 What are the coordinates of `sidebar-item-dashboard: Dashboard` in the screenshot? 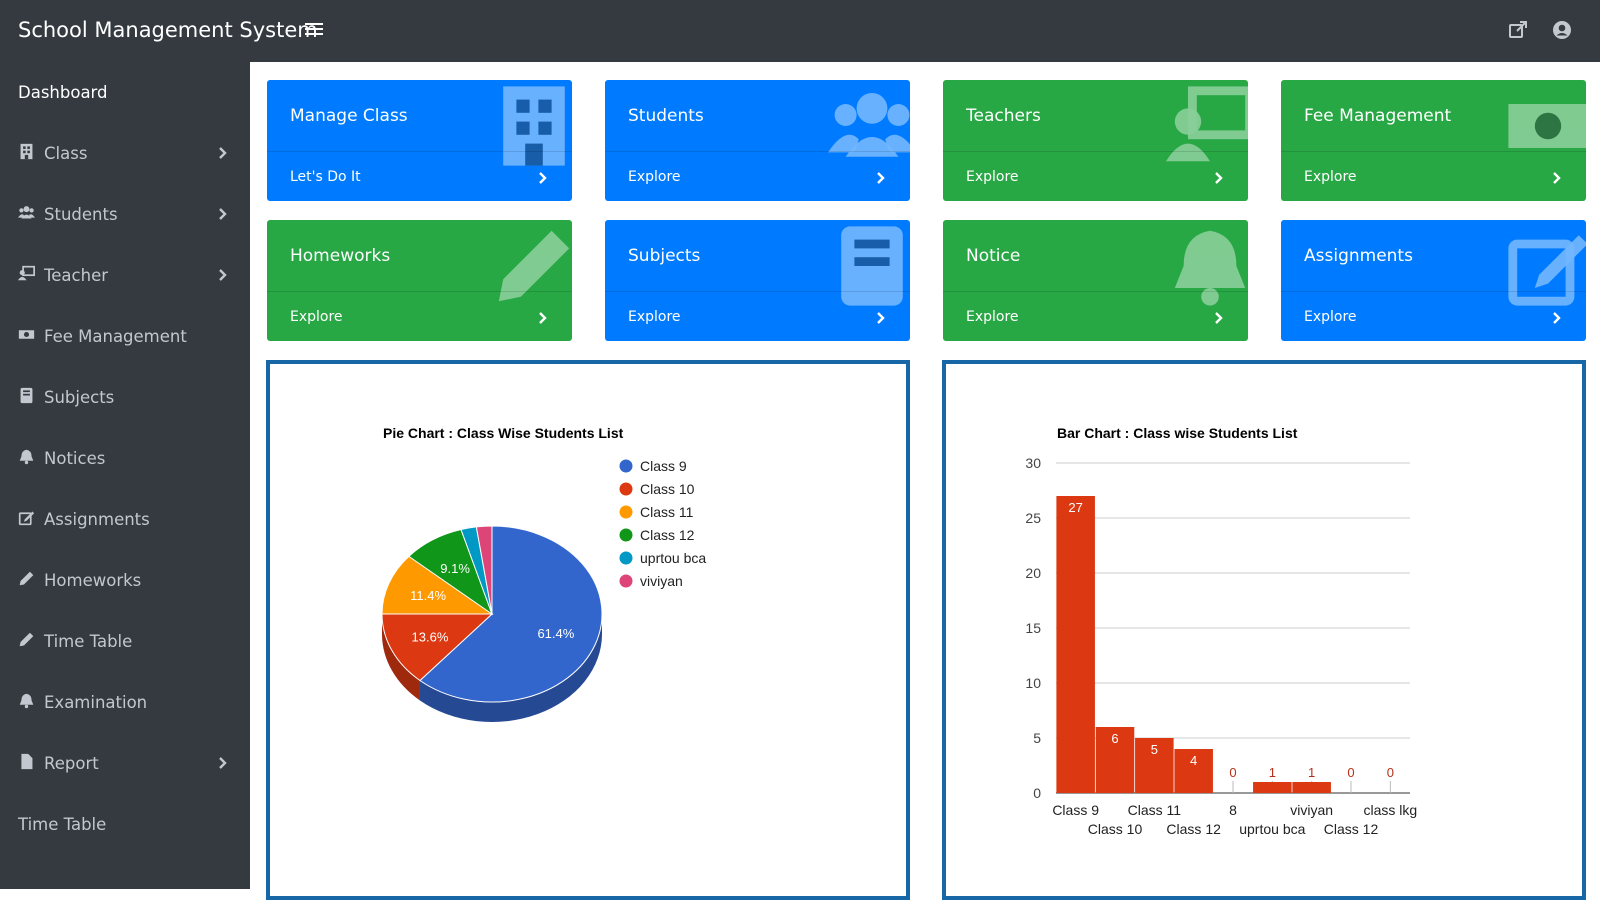 It's located at (125, 92).